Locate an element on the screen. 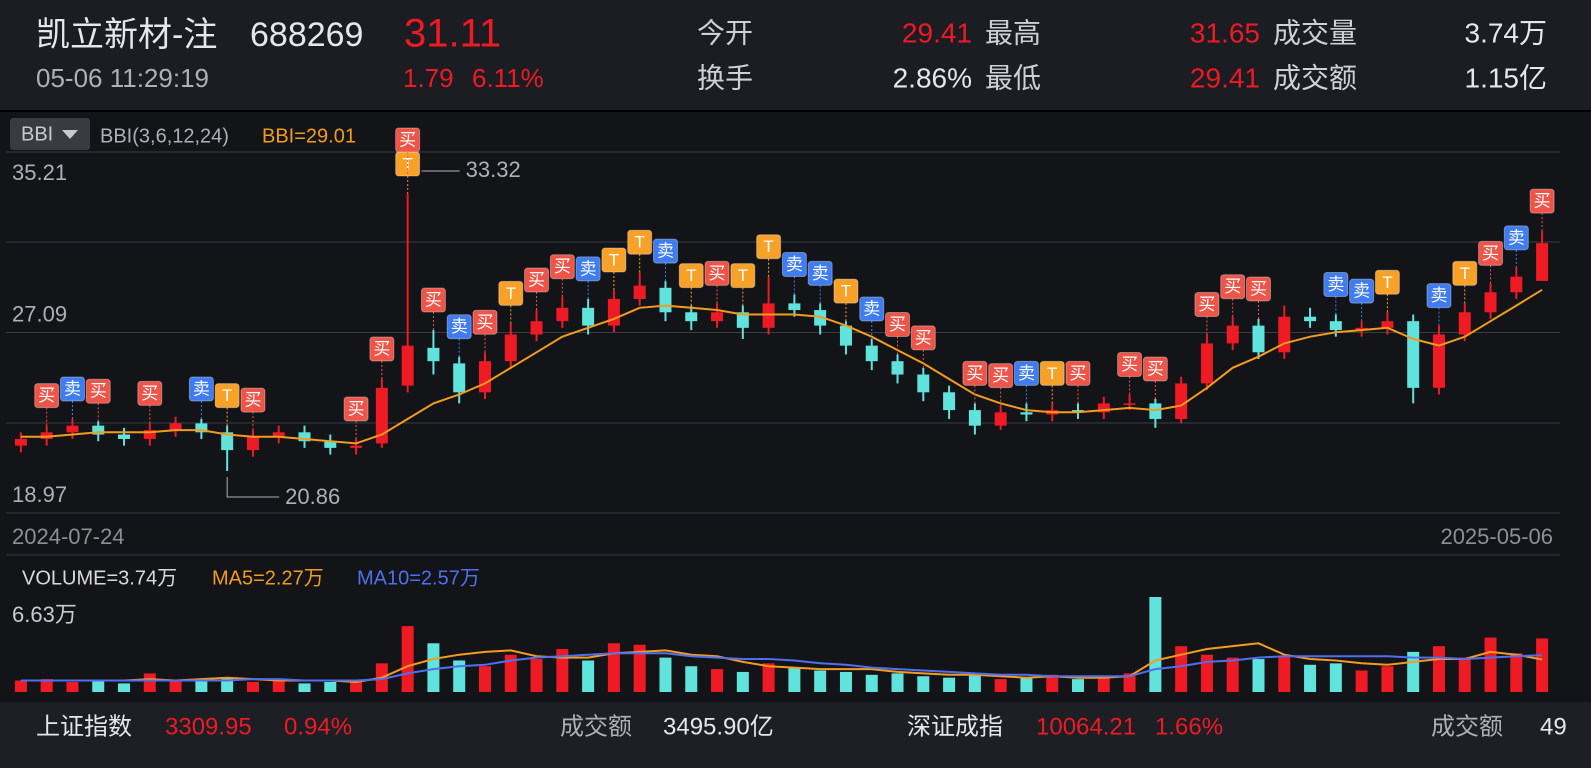 Image resolution: width=1591 pixels, height=768 pixels. footer-text: 上证指数 is located at coordinates (84, 726).